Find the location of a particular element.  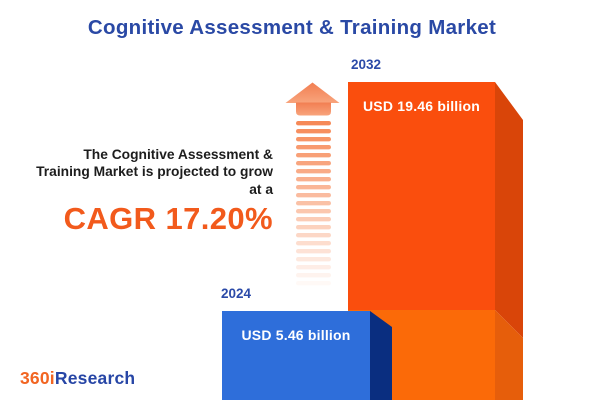

value-label-2032: USD 19.46 billion is located at coordinates (421, 106).